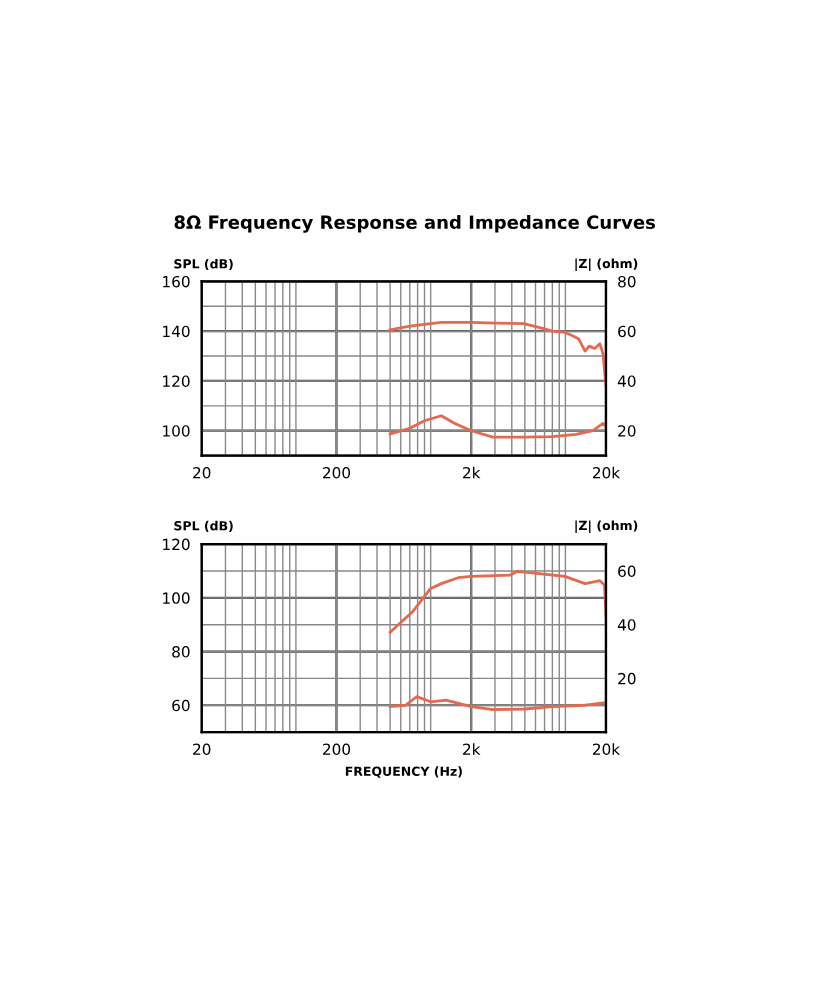 This screenshot has height=984, width=820. Describe the element at coordinates (415, 224) in the screenshot. I see `chart-title: 8Ω Frequency Response and Impedance Curves` at that location.